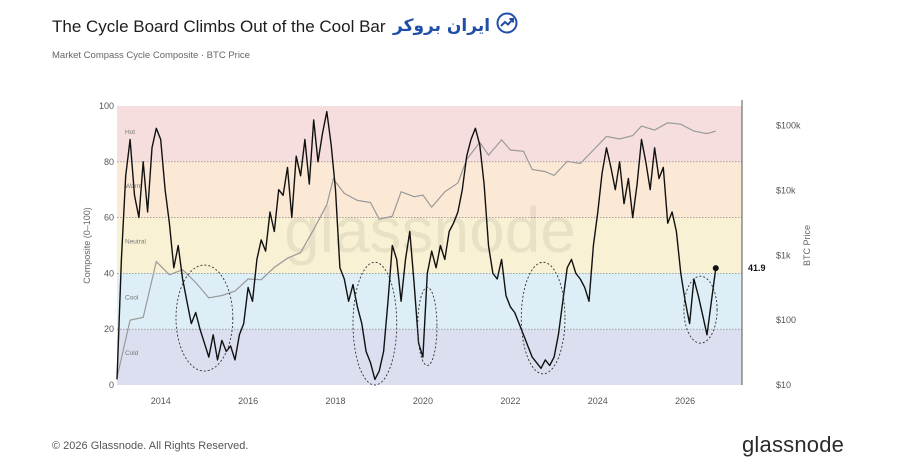 The height and width of the screenshot is (471, 900). Describe the element at coordinates (130, 132) in the screenshot. I see `band-label-hot: Hot` at that location.